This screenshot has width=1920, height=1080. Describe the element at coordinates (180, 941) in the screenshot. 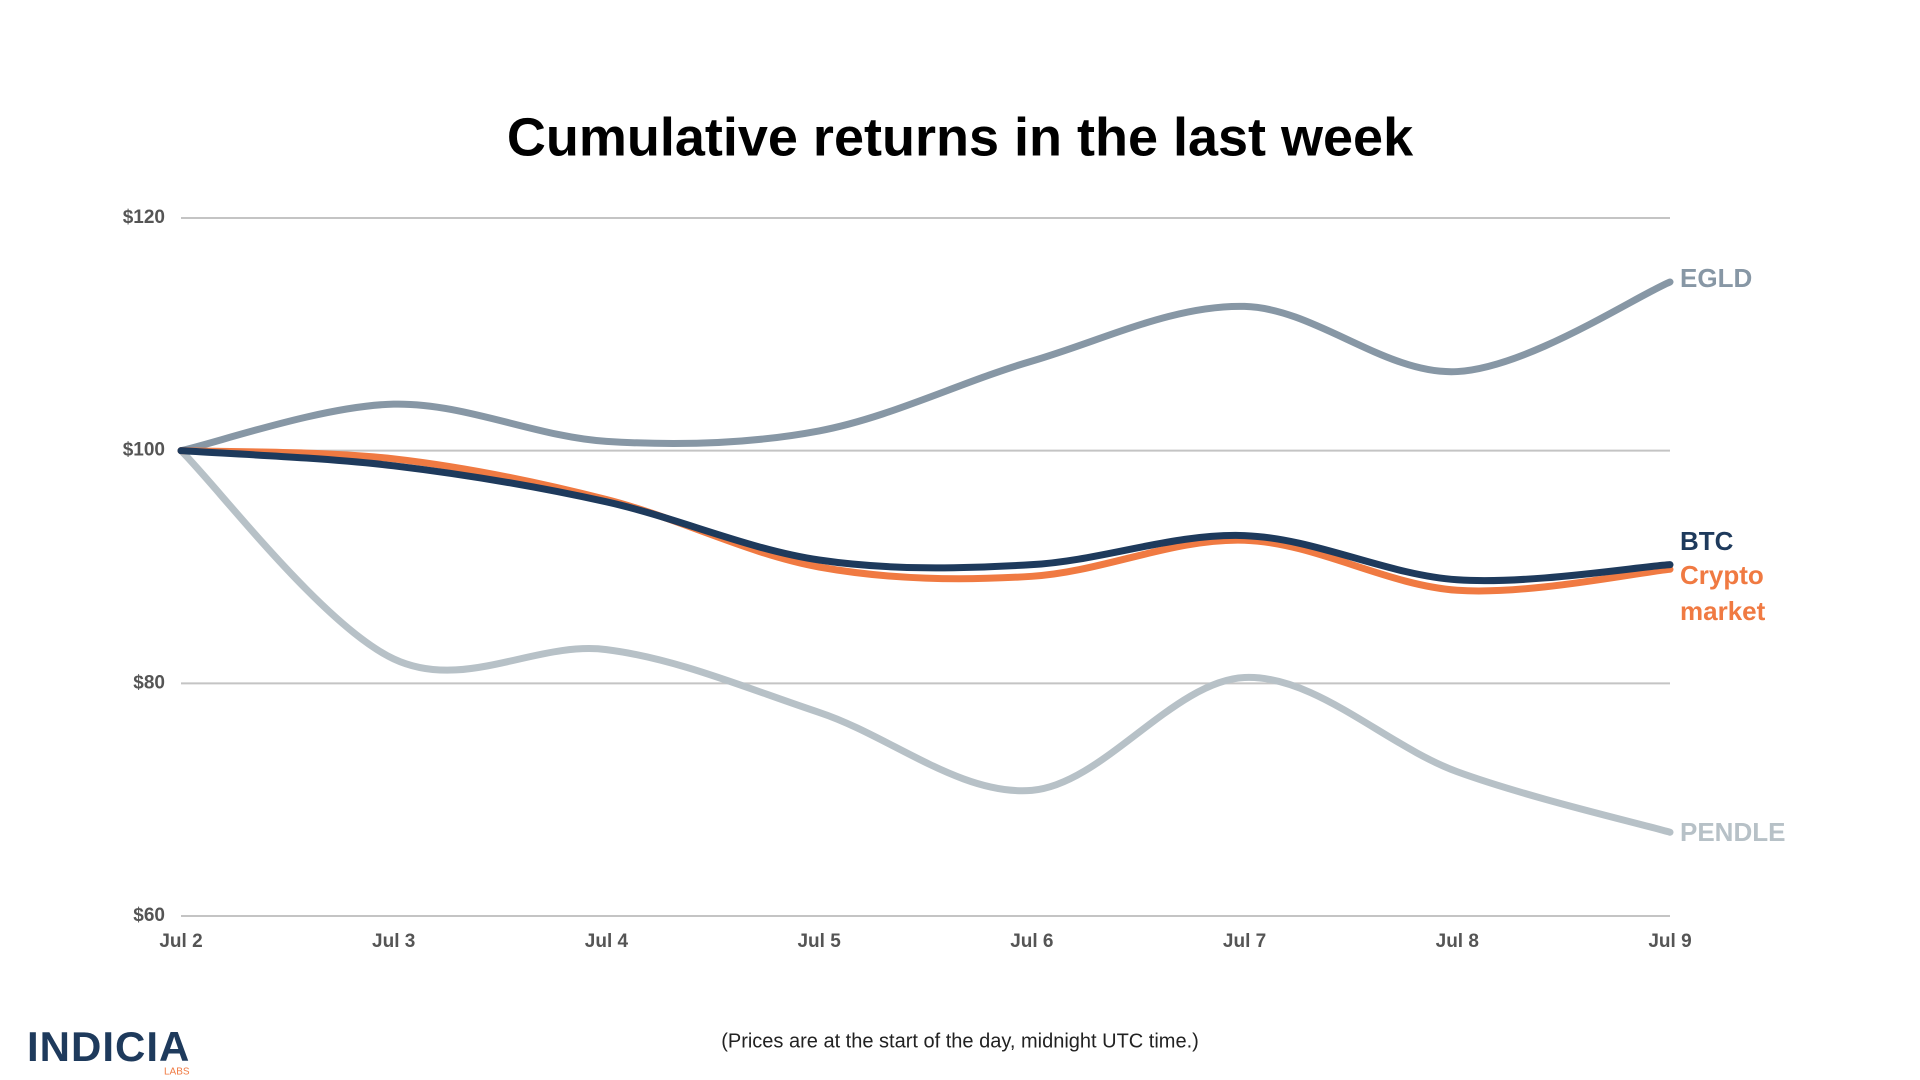

I see `x-tick-label: Jul 2` at that location.